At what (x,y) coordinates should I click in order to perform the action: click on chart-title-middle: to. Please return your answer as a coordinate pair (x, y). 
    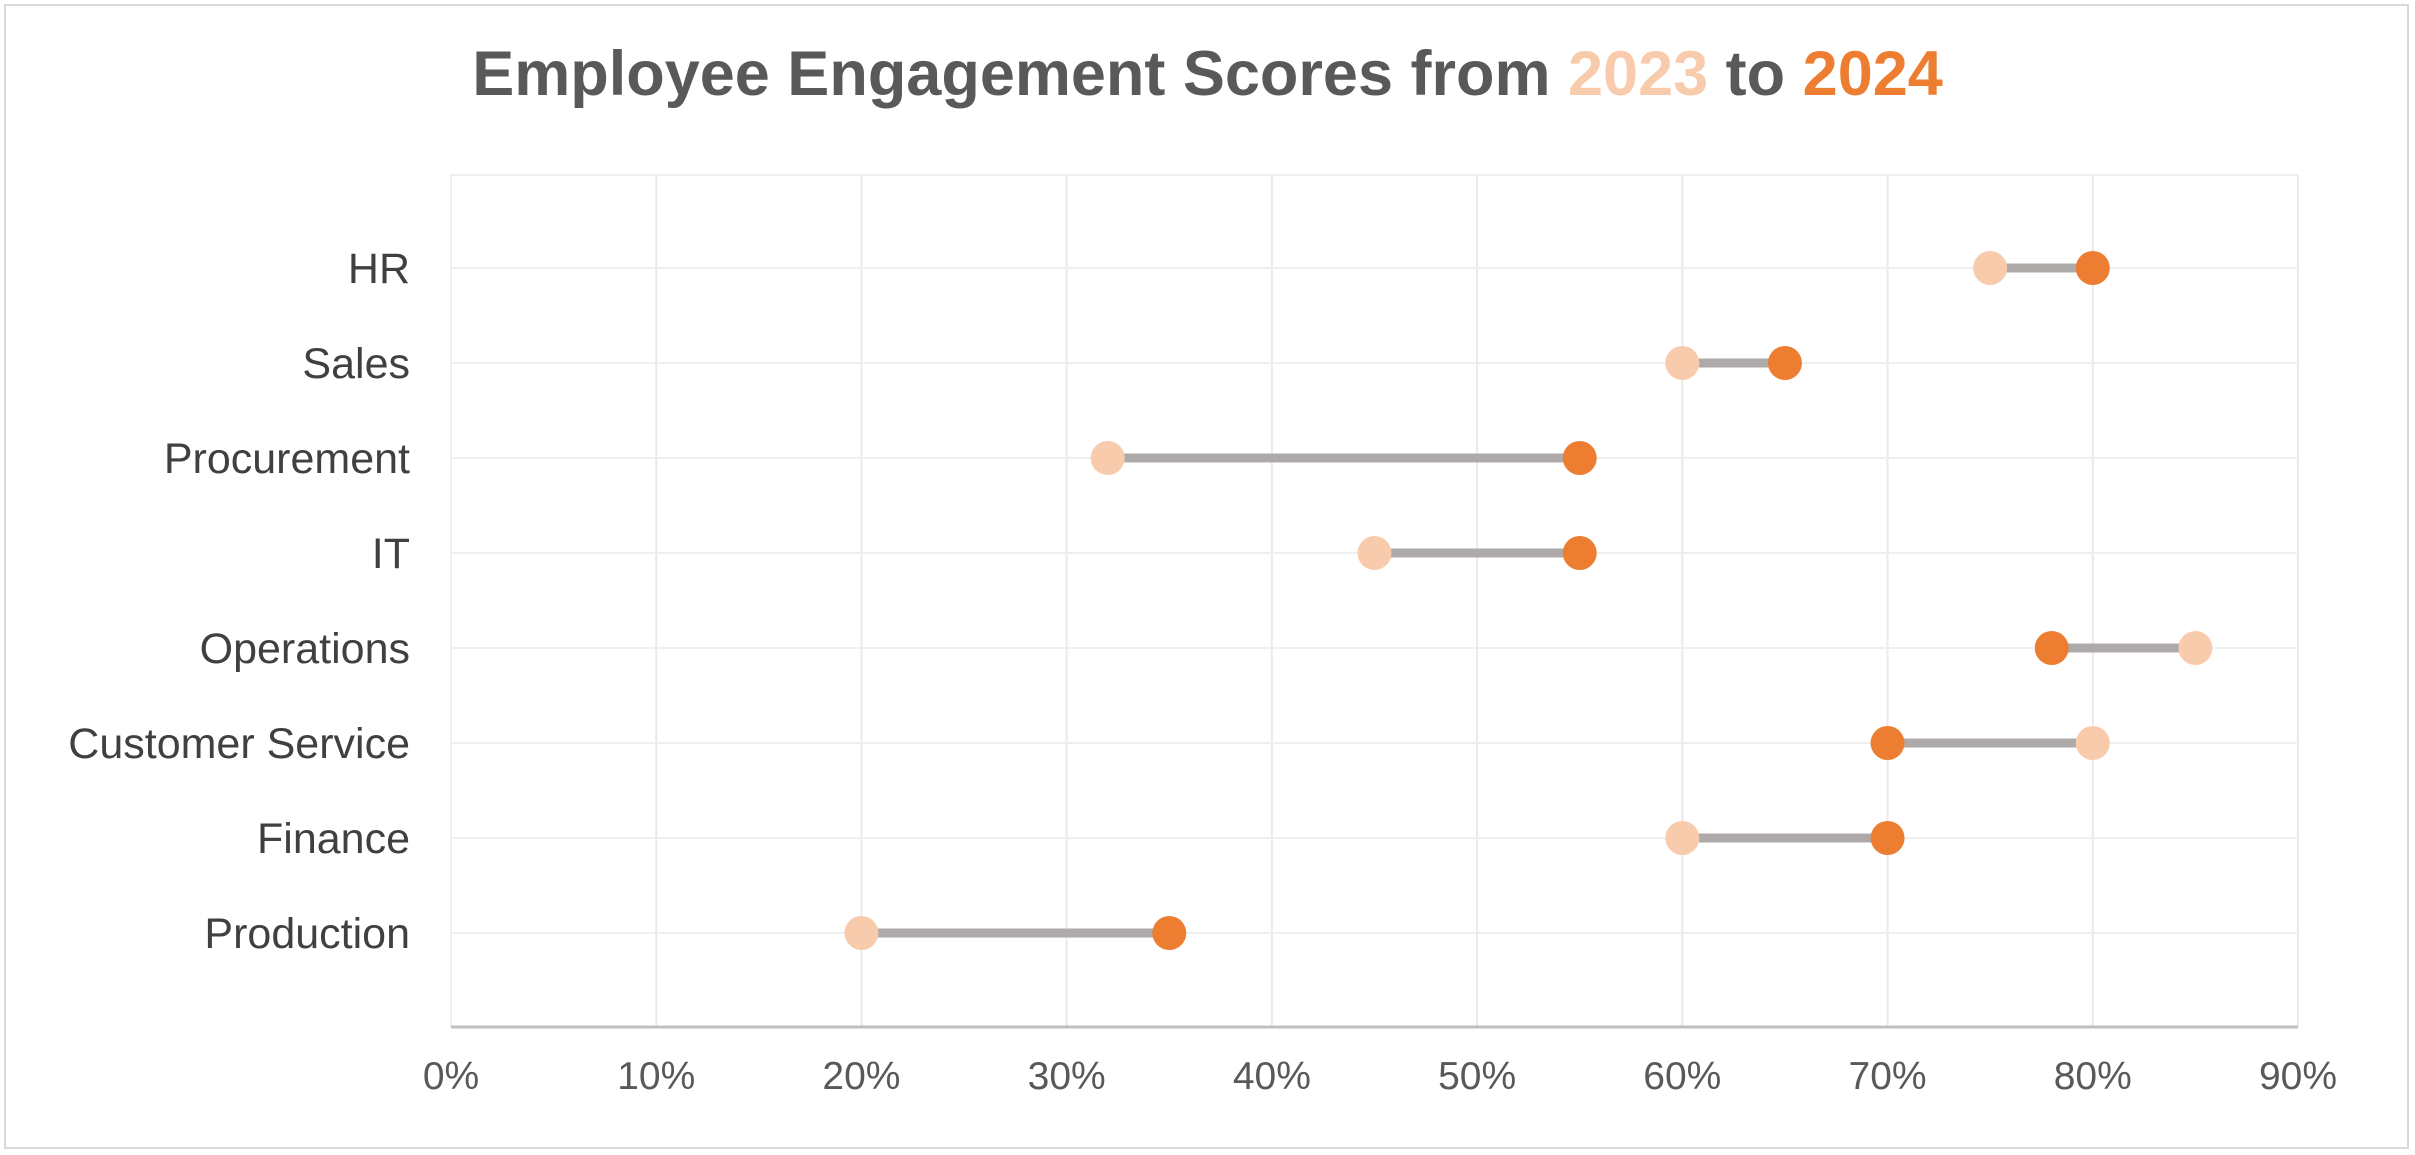
    Looking at the image, I should click on (1755, 74).